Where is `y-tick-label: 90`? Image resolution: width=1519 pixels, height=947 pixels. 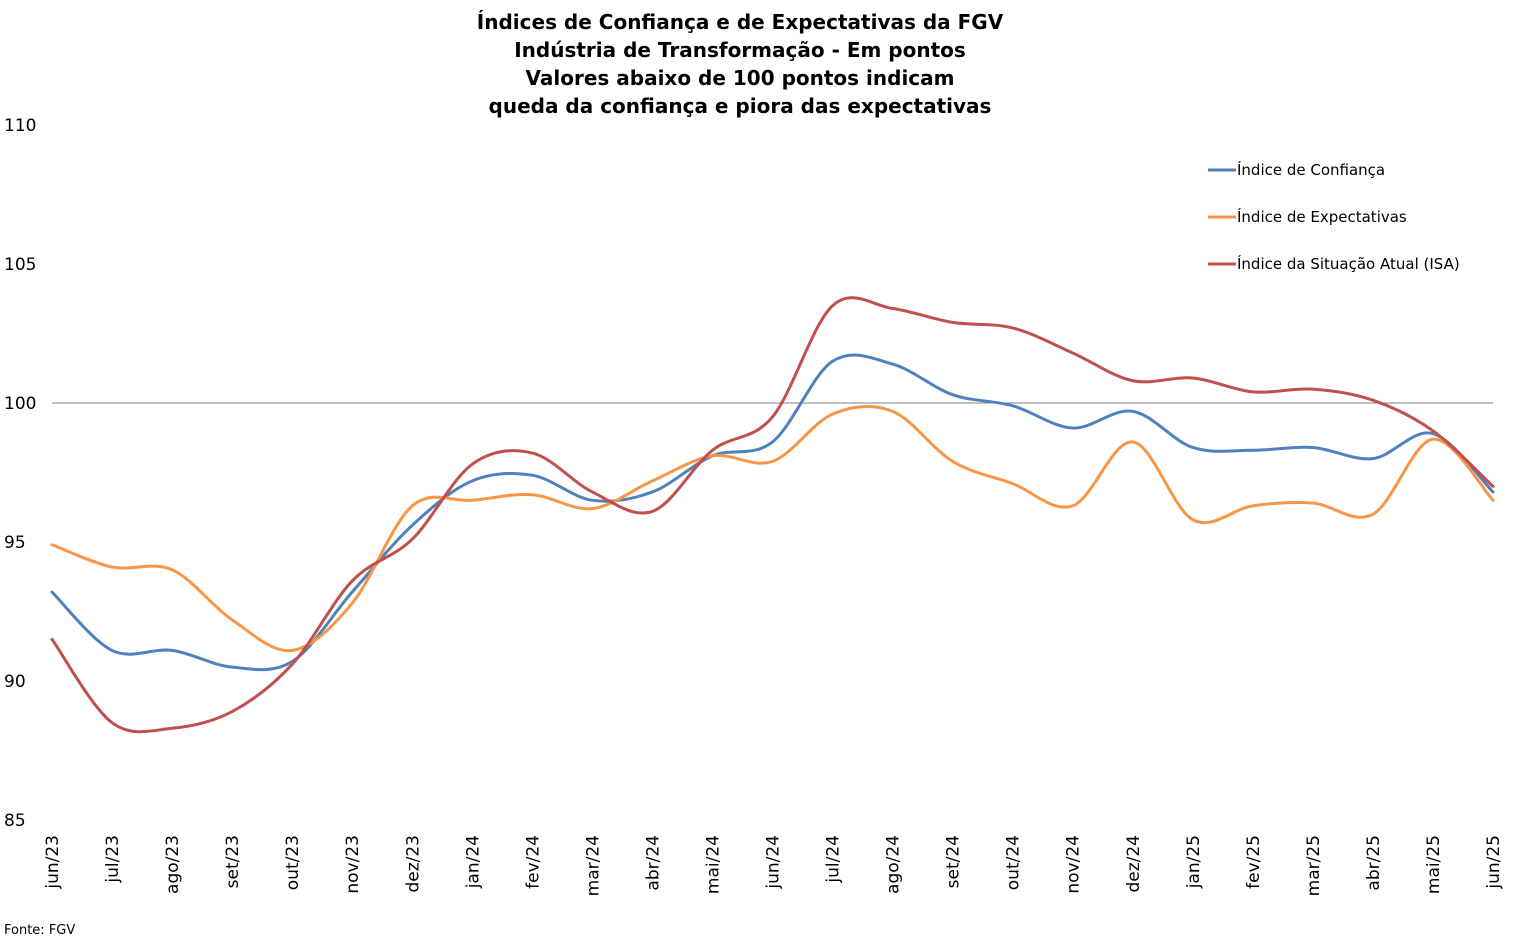
y-tick-label: 90 is located at coordinates (15, 682).